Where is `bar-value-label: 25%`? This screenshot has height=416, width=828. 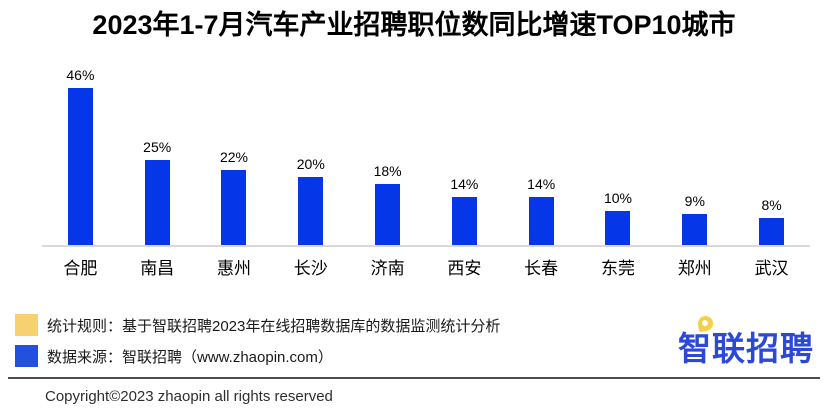
bar-value-label: 25% is located at coordinates (157, 147).